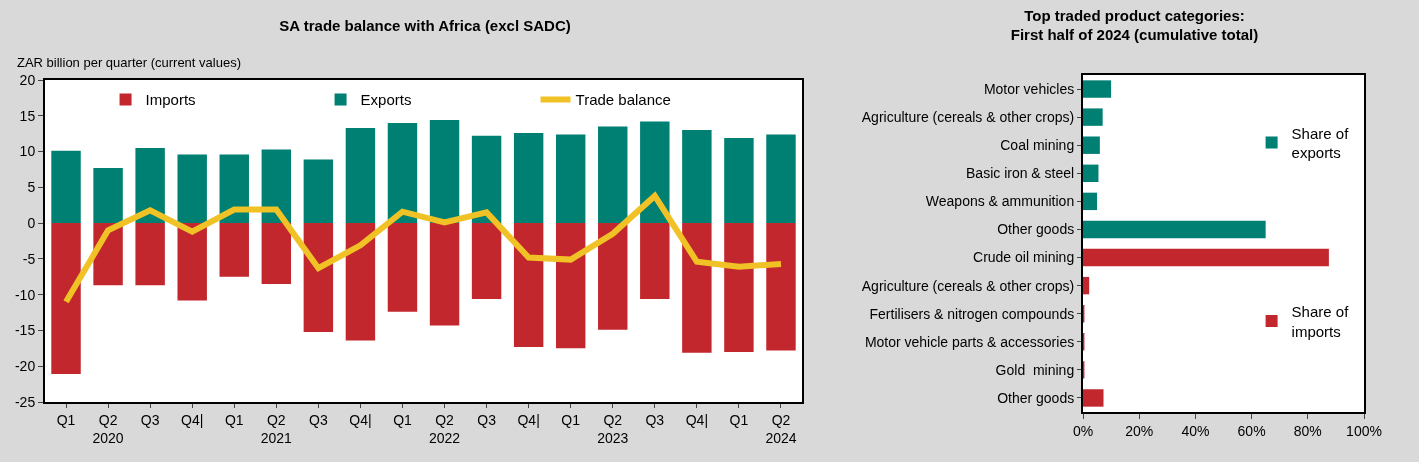 This screenshot has width=1419, height=462. I want to click on y-tick-label: -5, so click(29, 258).